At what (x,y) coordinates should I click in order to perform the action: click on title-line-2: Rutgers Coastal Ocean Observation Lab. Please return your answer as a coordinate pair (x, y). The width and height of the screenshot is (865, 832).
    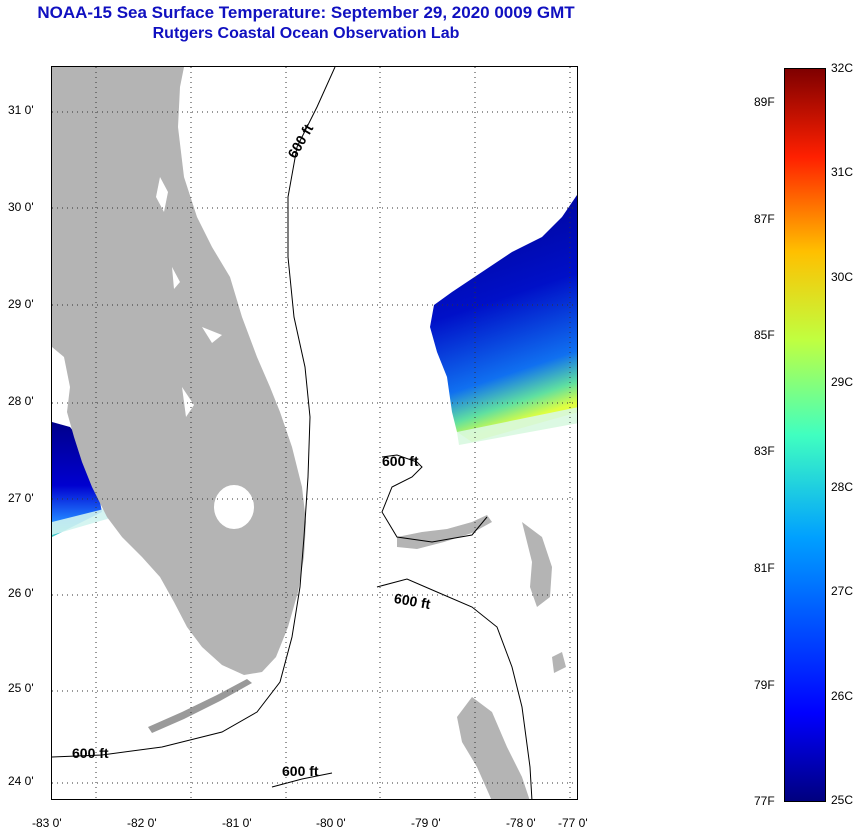
    Looking at the image, I should click on (306, 33).